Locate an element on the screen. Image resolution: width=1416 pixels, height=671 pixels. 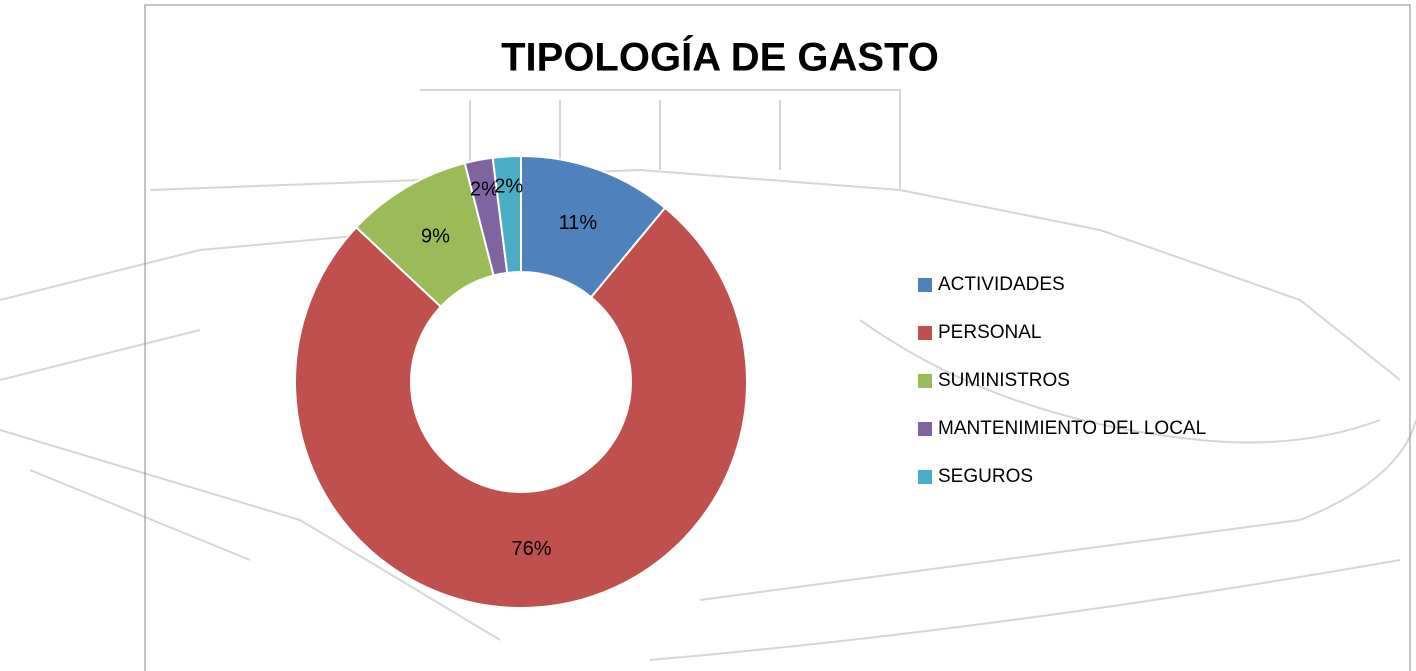
chart-title: TIPOLOGÍA DE GASTO is located at coordinates (720, 57).